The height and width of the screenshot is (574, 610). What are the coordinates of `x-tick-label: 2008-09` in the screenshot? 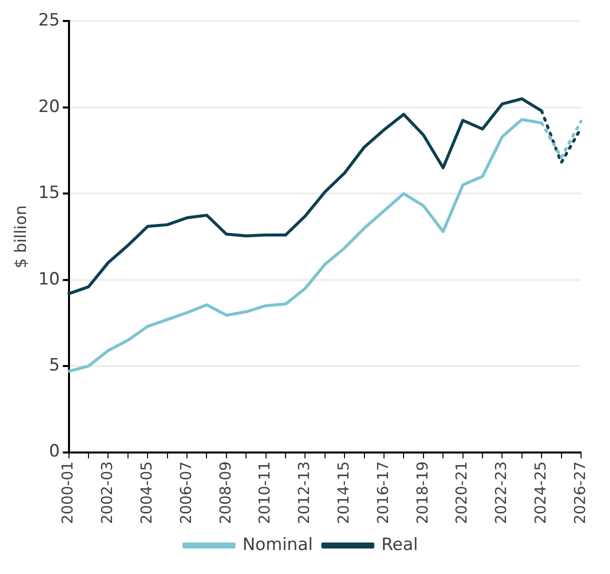 It's located at (225, 492).